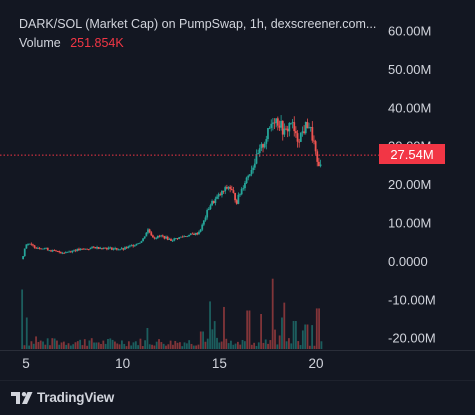 This screenshot has width=475, height=415. Describe the element at coordinates (97, 43) in the screenshot. I see `volume-value: 251.854K` at that location.